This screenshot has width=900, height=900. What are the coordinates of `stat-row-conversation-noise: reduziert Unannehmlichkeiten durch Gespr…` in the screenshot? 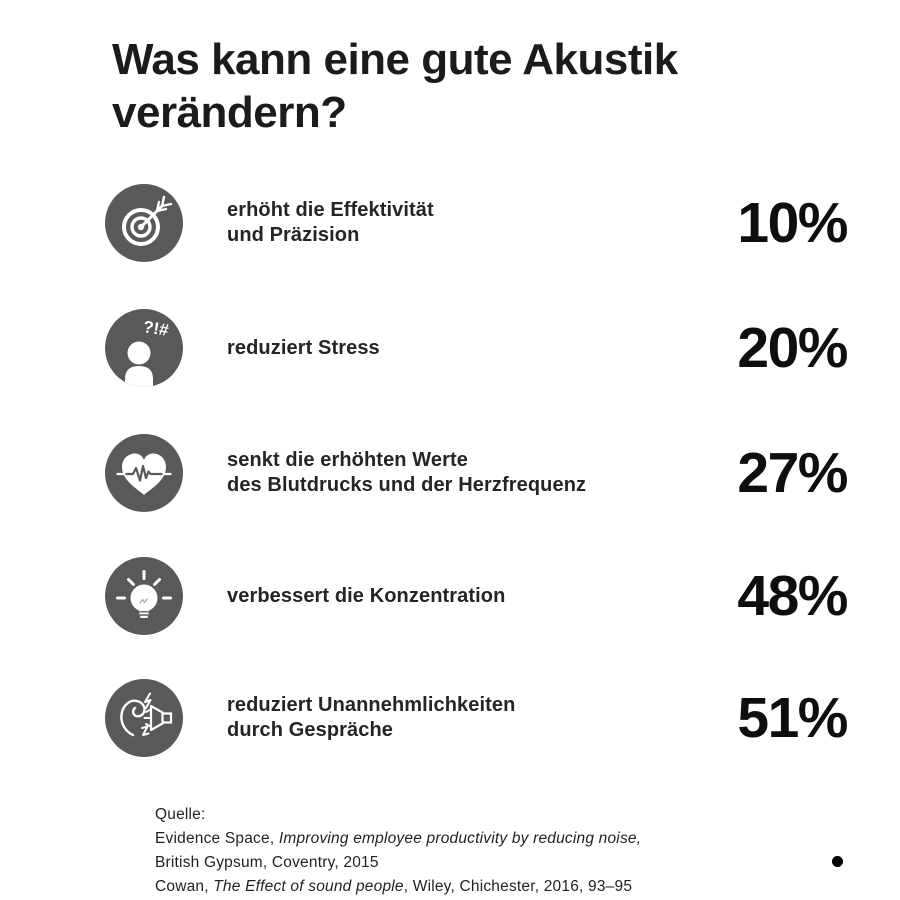 It's located at (476, 718).